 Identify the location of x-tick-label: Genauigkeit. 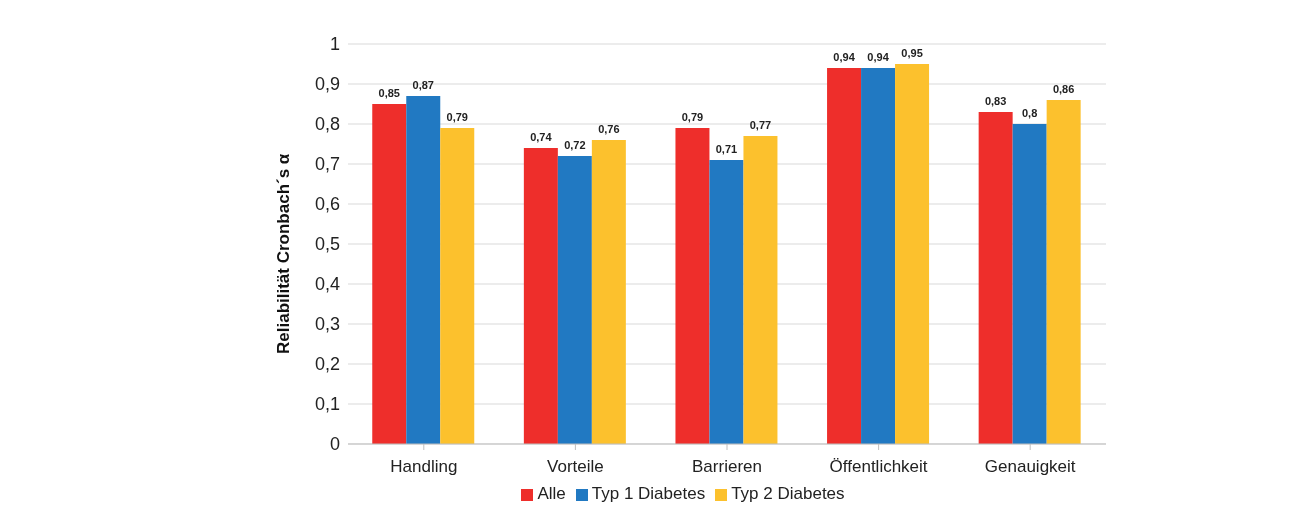
(1030, 467).